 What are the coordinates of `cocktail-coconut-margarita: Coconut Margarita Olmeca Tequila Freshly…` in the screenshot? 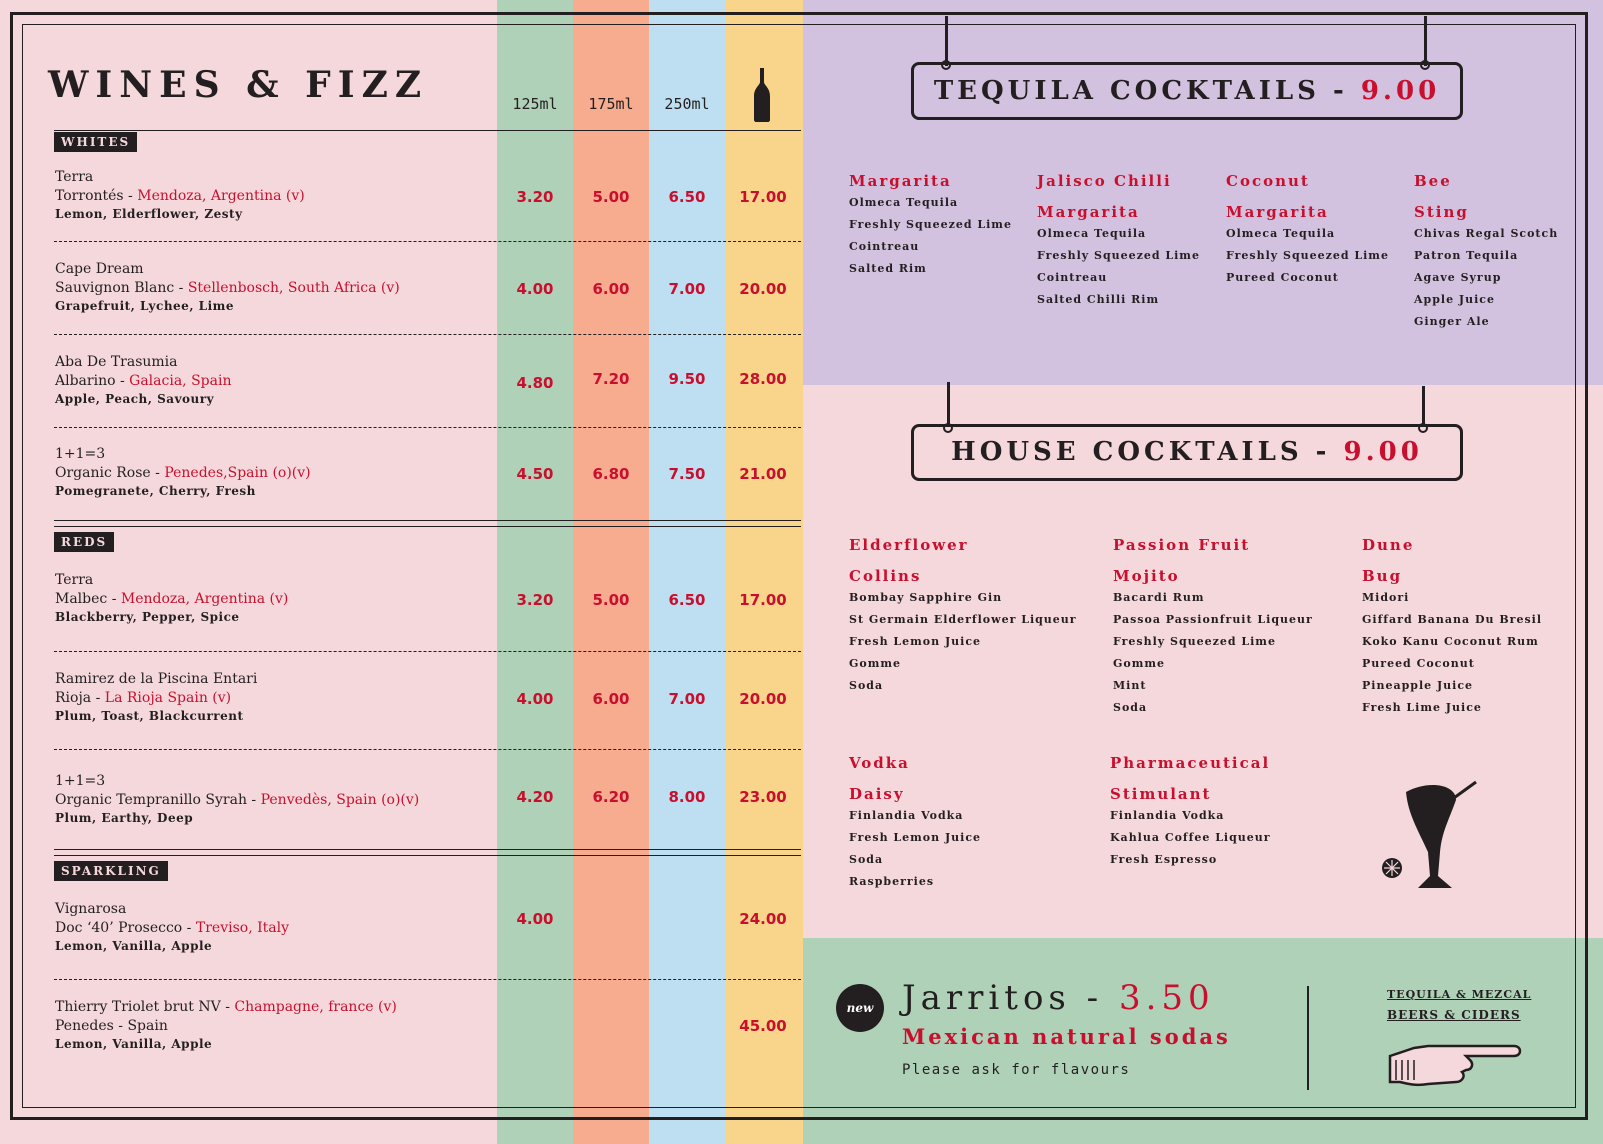 It's located at (1311, 230).